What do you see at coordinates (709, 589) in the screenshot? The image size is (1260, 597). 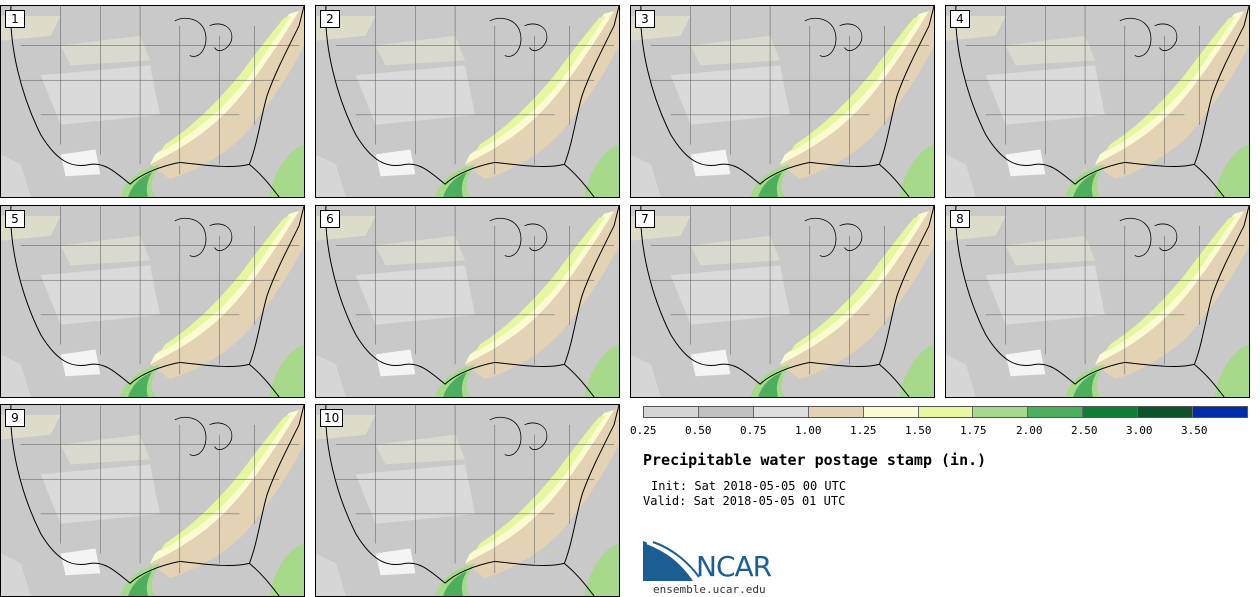 I see `website-url: ensemble.ucar.edu` at bounding box center [709, 589].